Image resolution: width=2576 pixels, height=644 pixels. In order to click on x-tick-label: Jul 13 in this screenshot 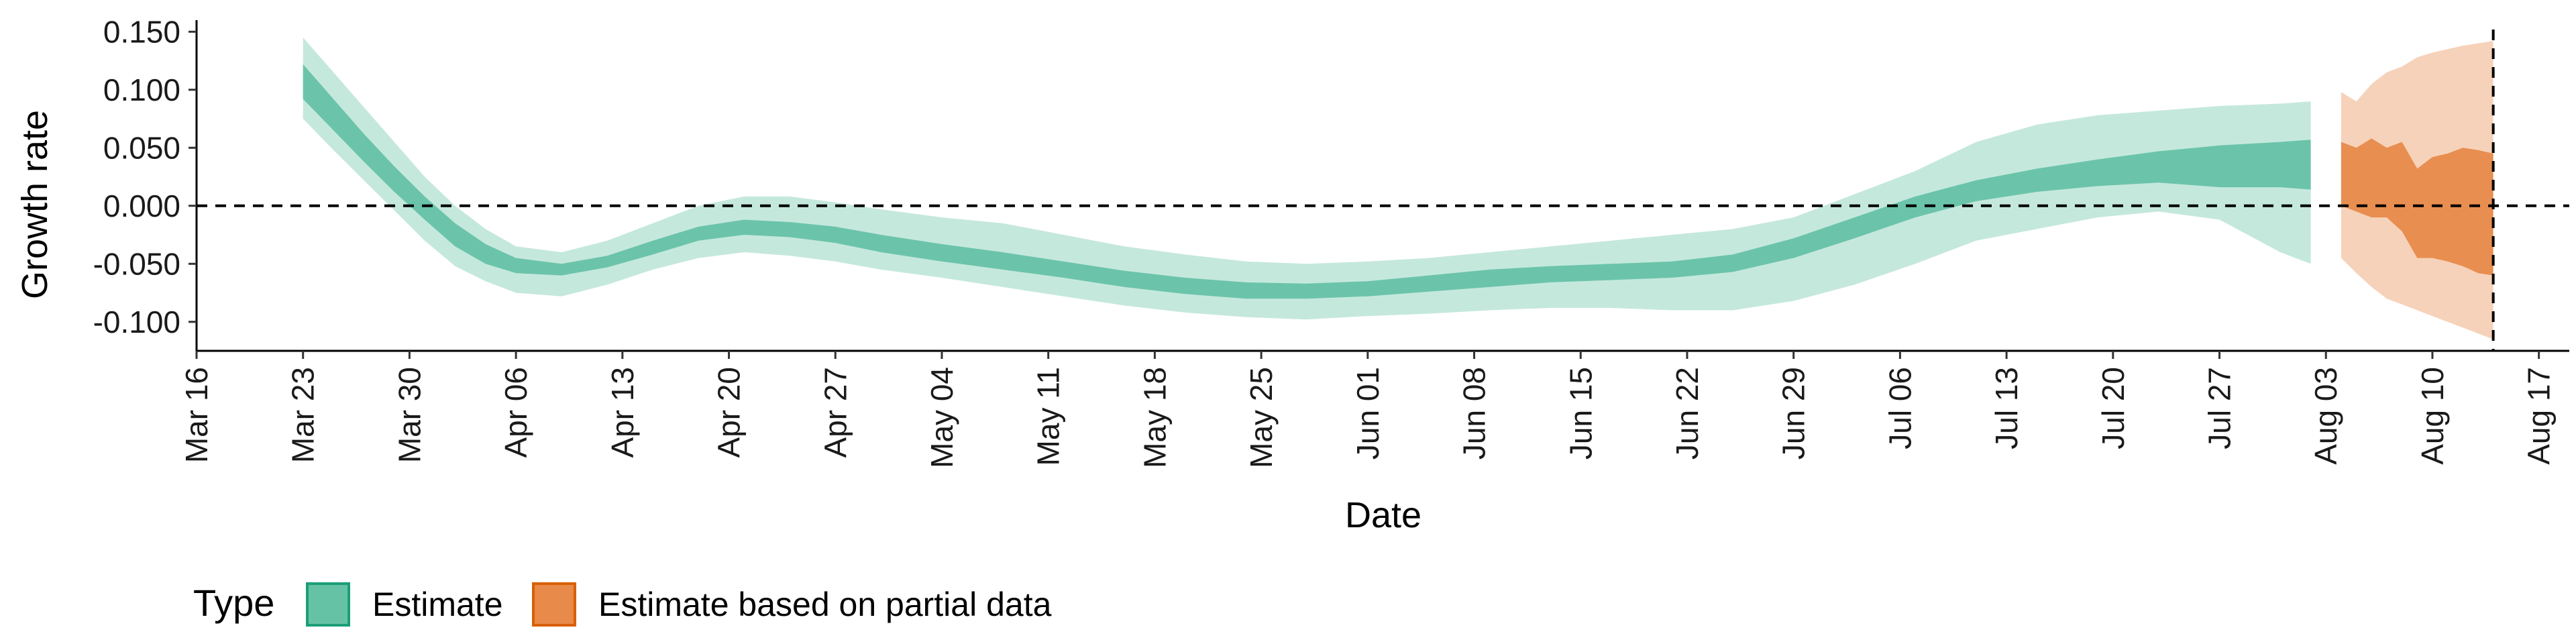, I will do `click(2006, 408)`.